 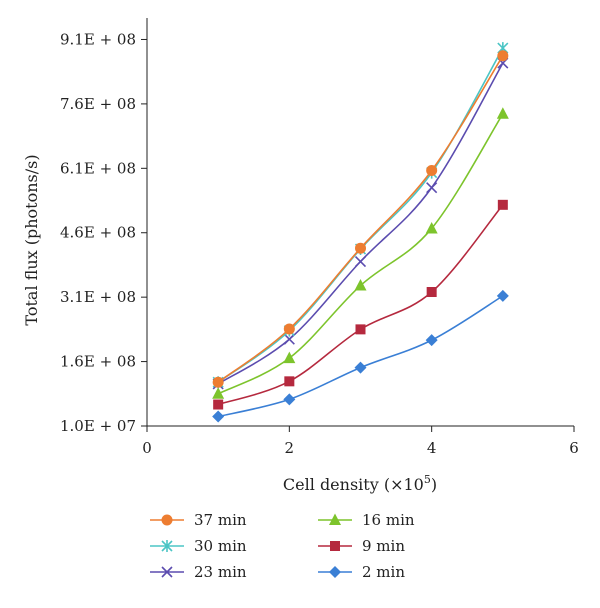 I want to click on series-line, so click(x=360, y=356).